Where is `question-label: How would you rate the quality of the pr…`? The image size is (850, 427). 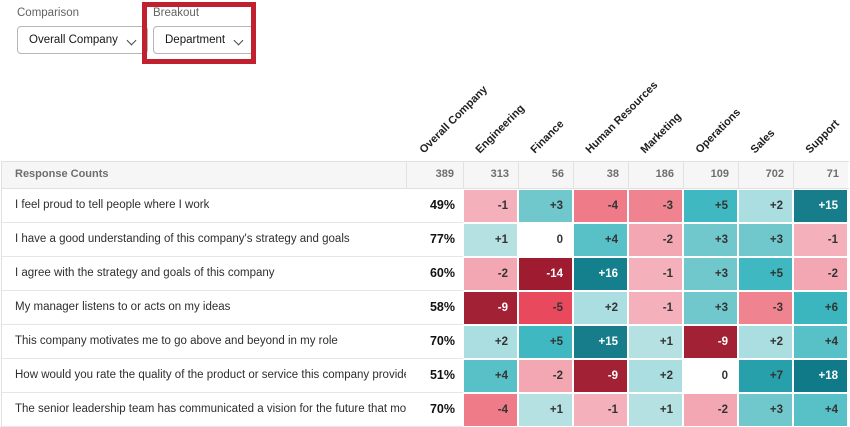
question-label: How would you rate the quality of the pr… is located at coordinates (204, 376).